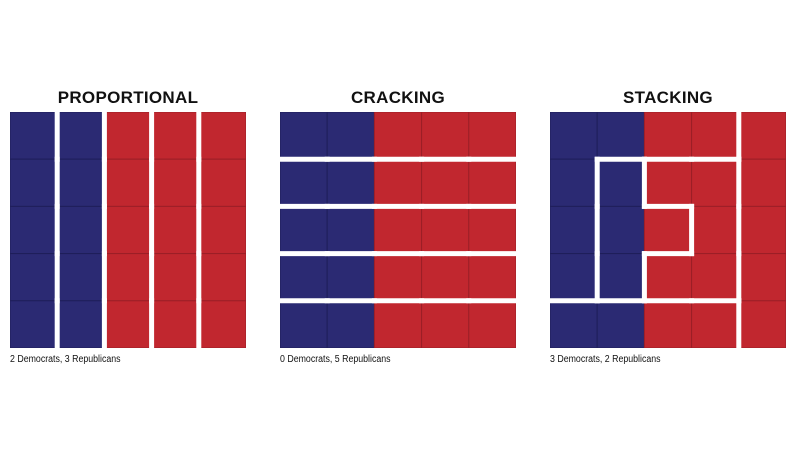 The image size is (800, 450). I want to click on panel-title: PROPORTIONAL, so click(128, 97).